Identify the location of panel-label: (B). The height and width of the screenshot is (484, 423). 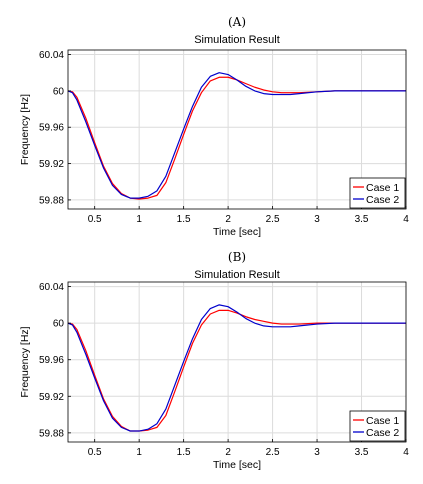
(237, 257).